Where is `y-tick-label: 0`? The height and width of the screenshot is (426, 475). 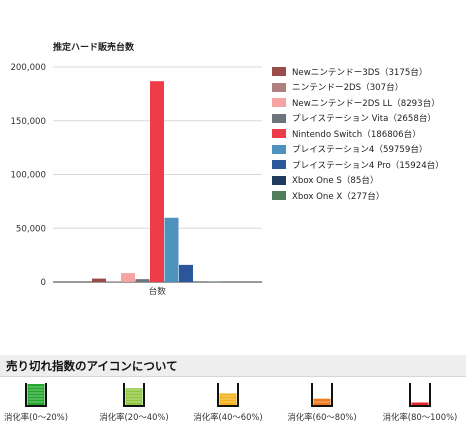 y-tick-label: 0 is located at coordinates (43, 283).